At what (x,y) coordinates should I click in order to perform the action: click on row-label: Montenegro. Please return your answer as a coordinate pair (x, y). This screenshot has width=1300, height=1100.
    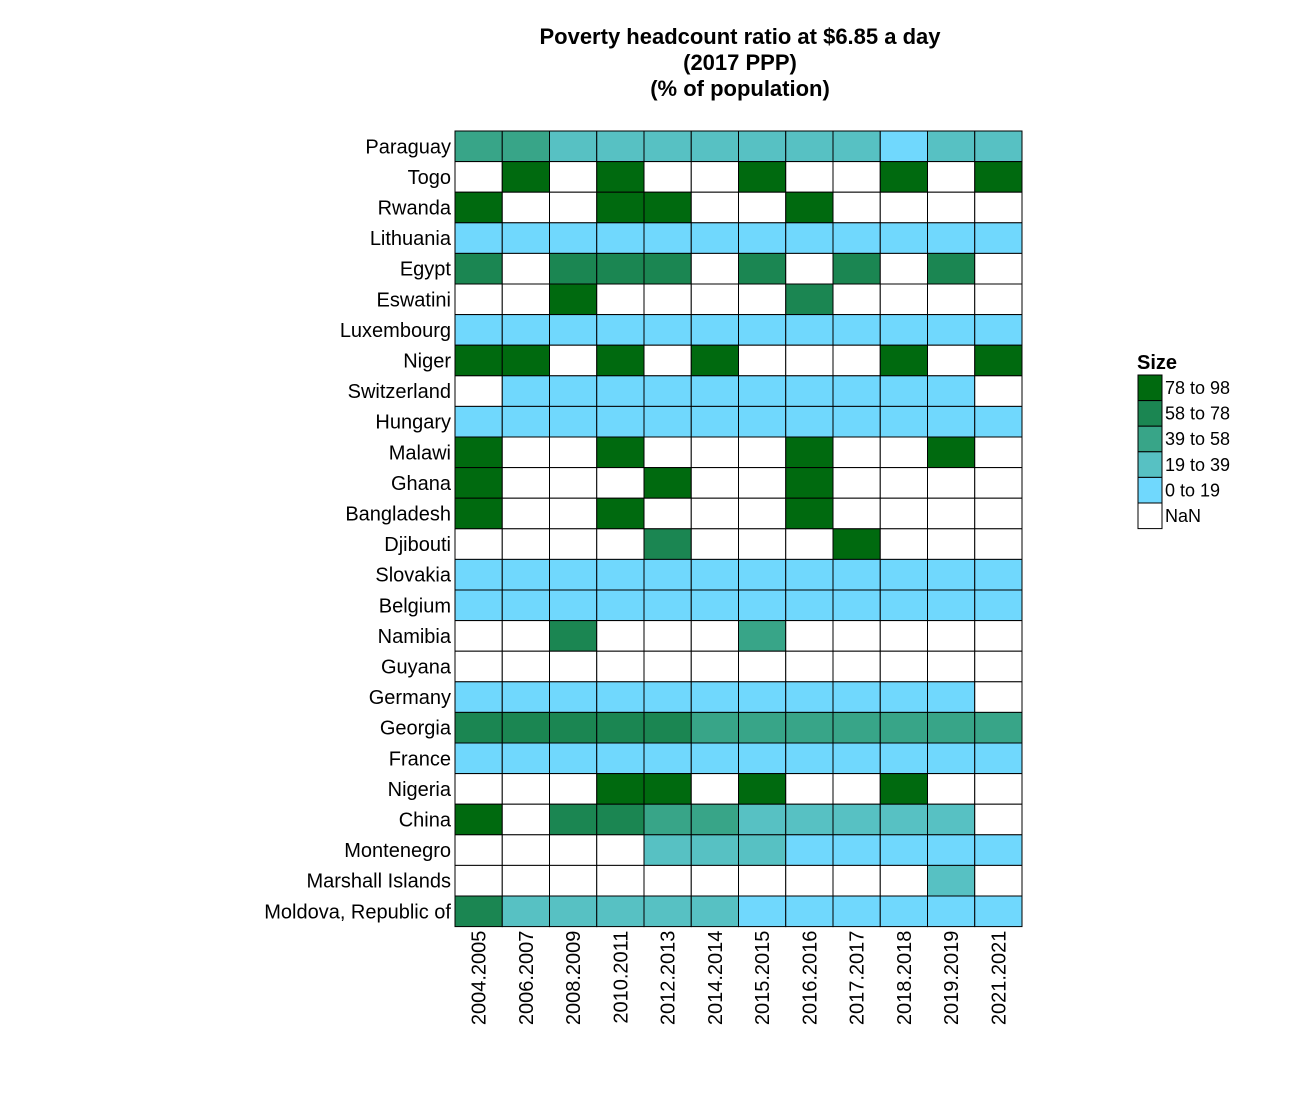
    Looking at the image, I should click on (397, 851).